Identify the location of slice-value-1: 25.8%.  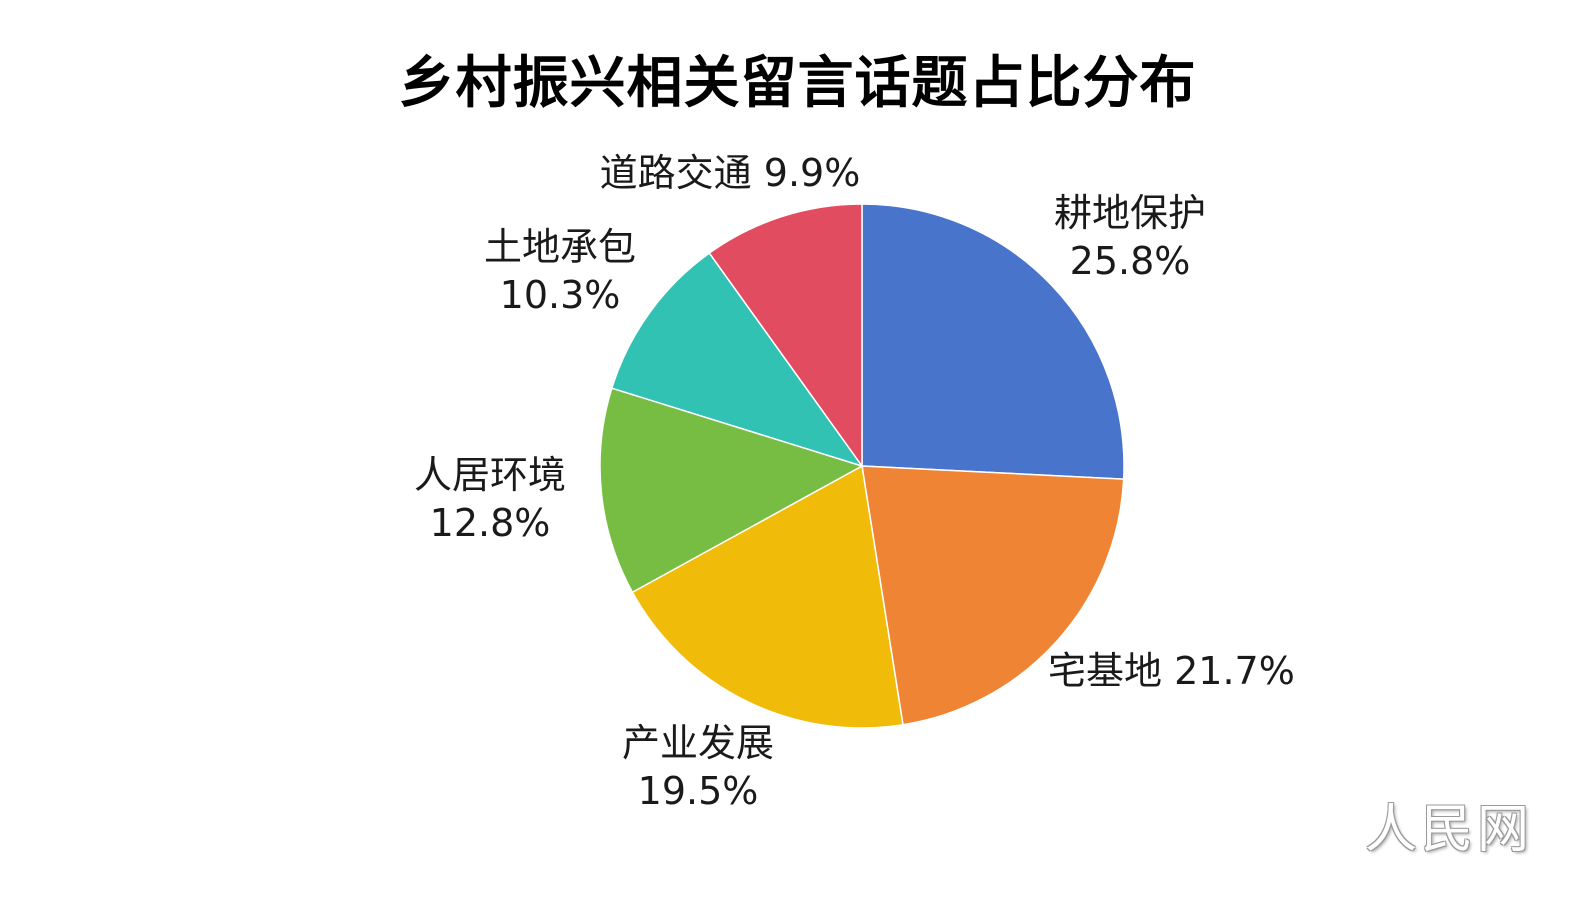
(1130, 261).